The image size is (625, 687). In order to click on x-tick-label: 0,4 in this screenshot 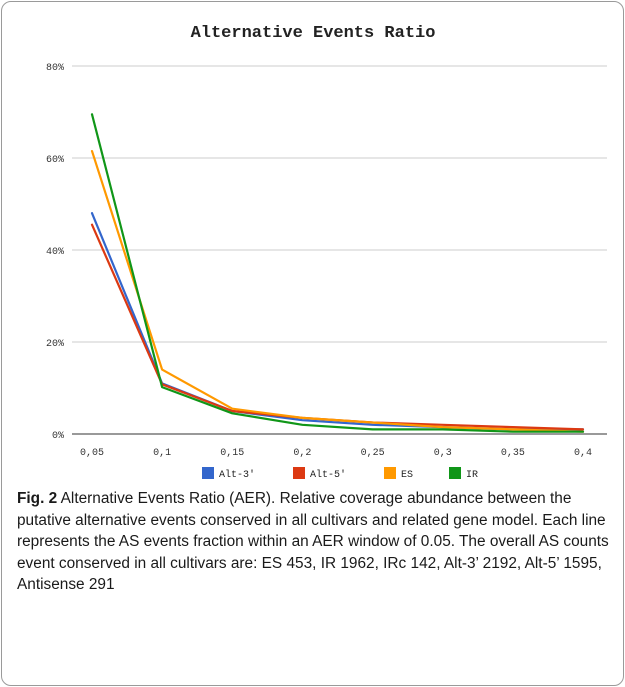, I will do `click(583, 453)`.